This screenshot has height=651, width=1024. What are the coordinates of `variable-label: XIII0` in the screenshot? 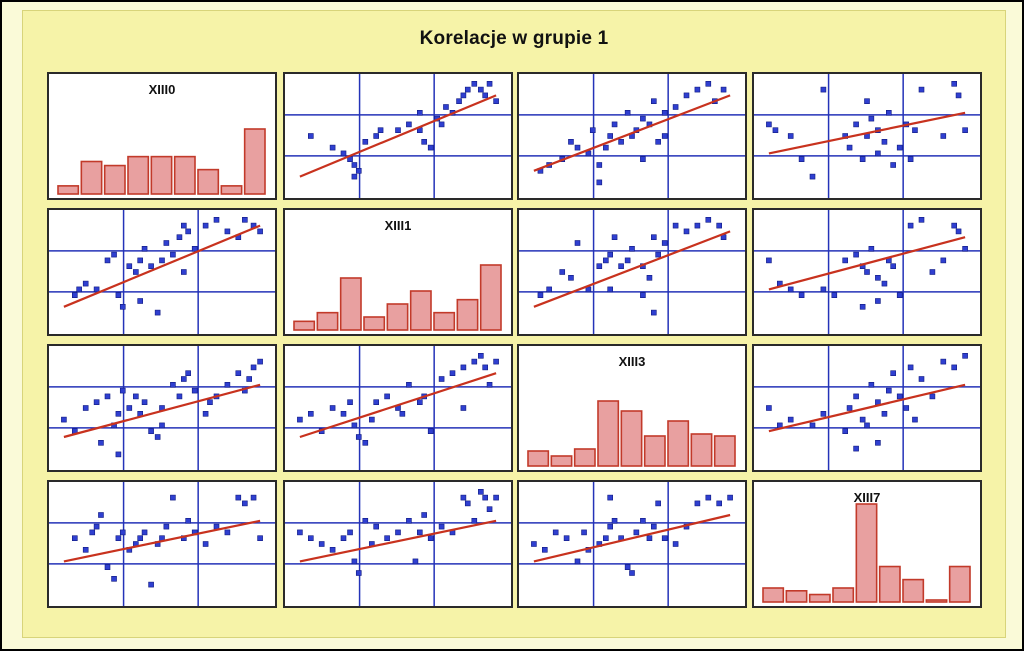 It's located at (162, 89).